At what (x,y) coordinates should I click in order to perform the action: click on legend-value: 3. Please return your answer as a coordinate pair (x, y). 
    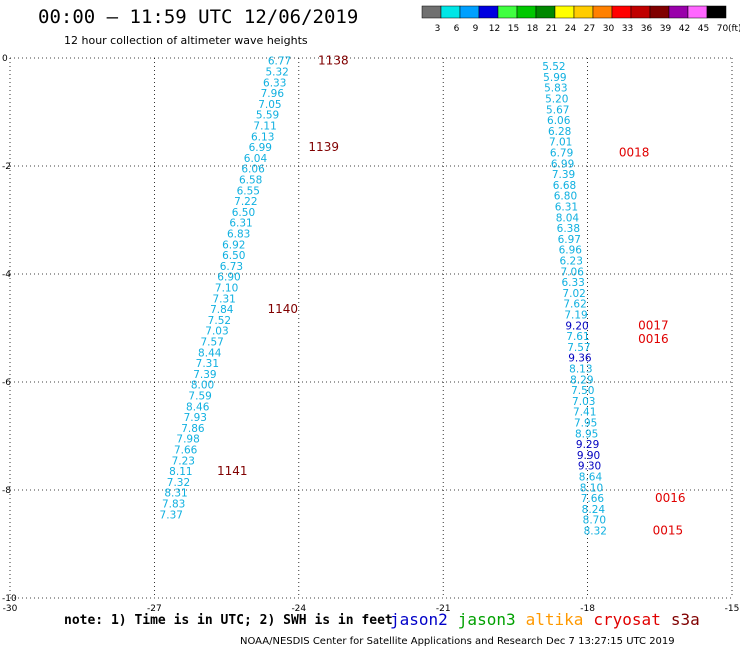
    Looking at the image, I should click on (438, 29).